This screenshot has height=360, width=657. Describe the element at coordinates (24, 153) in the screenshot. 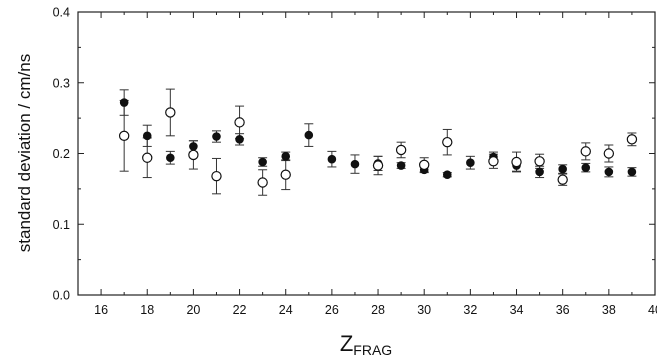

I see `y-axis-title: standard deviation / cm/ns` at that location.